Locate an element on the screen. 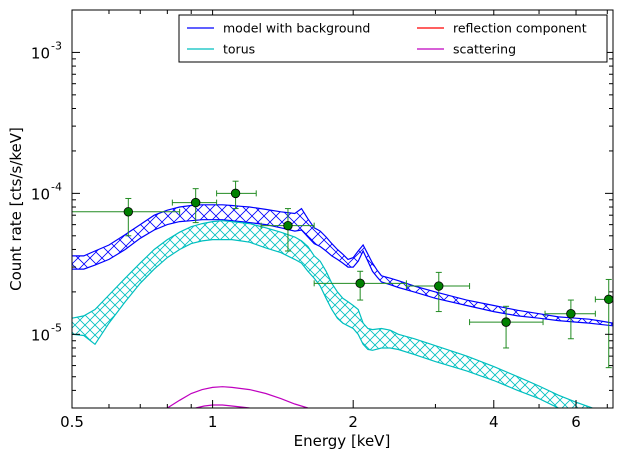 The height and width of the screenshot is (463, 624). y-tick-exponent-2: -3 is located at coordinates (56, 45).